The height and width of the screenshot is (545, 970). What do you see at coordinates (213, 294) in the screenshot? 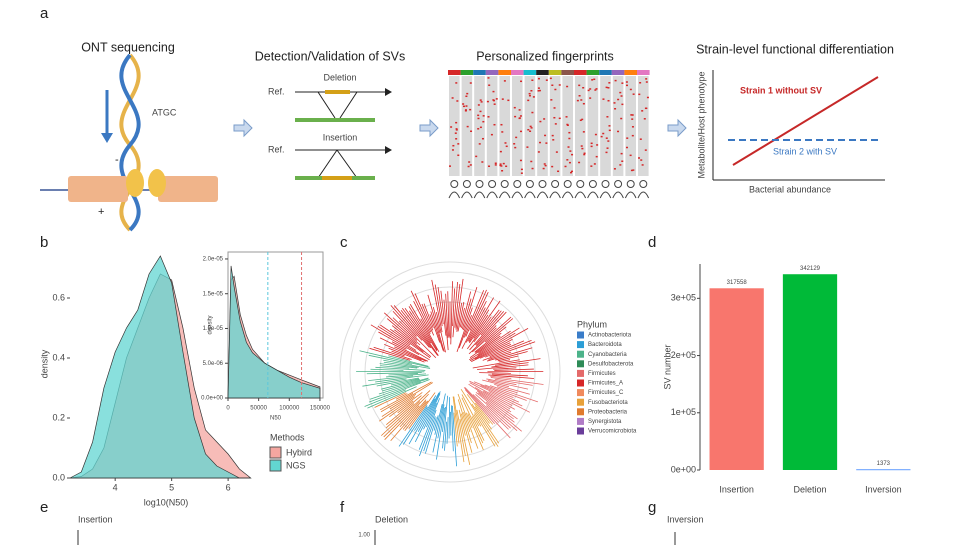
I see `y-tick-label: 1.5e-05` at bounding box center [213, 294].